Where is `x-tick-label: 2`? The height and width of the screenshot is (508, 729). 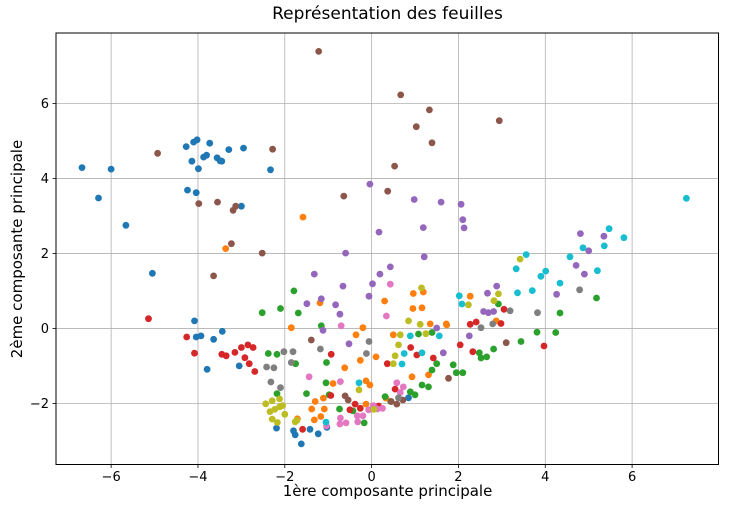 x-tick-label: 2 is located at coordinates (458, 477).